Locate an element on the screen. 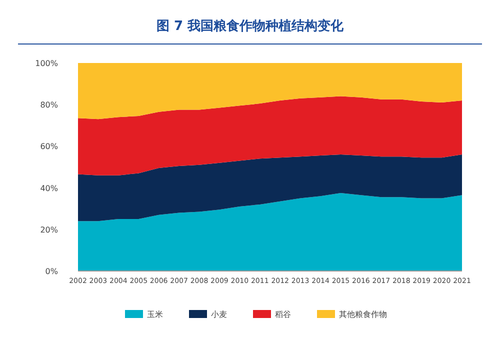 This screenshot has width=500, height=345. y-tick-label: 100% is located at coordinates (46, 63).